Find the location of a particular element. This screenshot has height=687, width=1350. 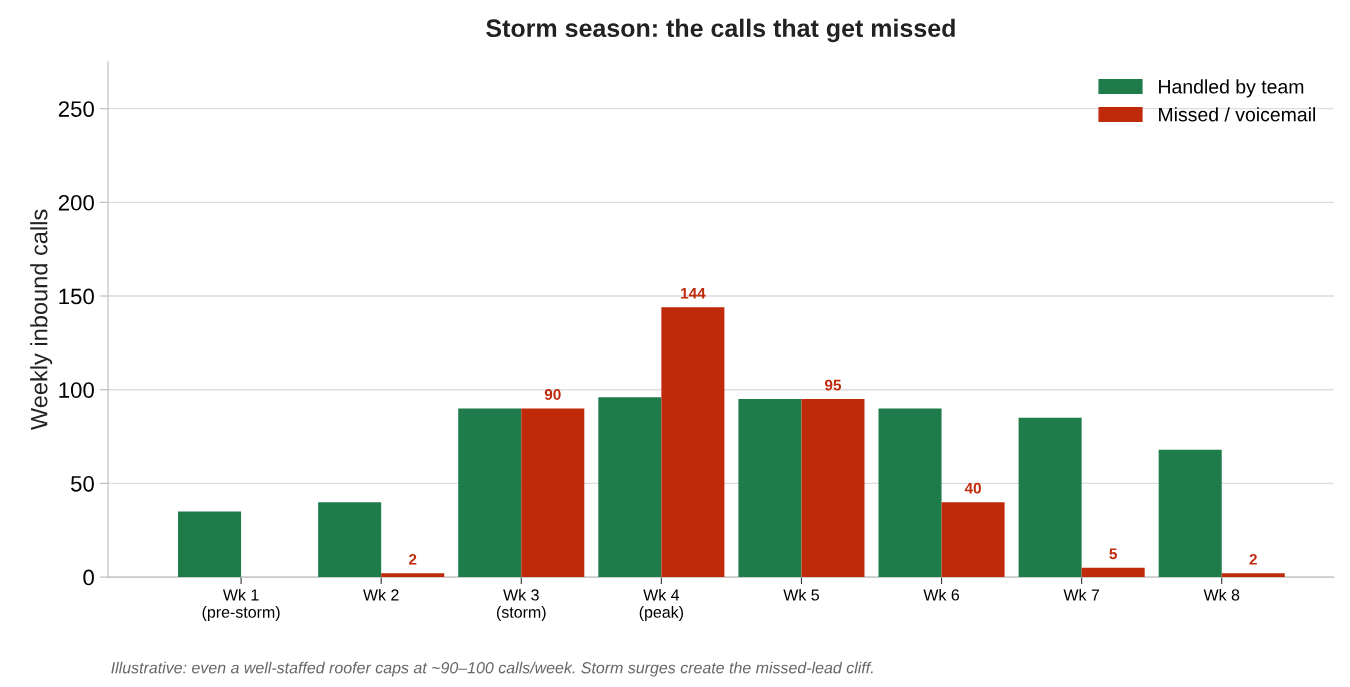

y-tick-label: 150 is located at coordinates (76, 296).